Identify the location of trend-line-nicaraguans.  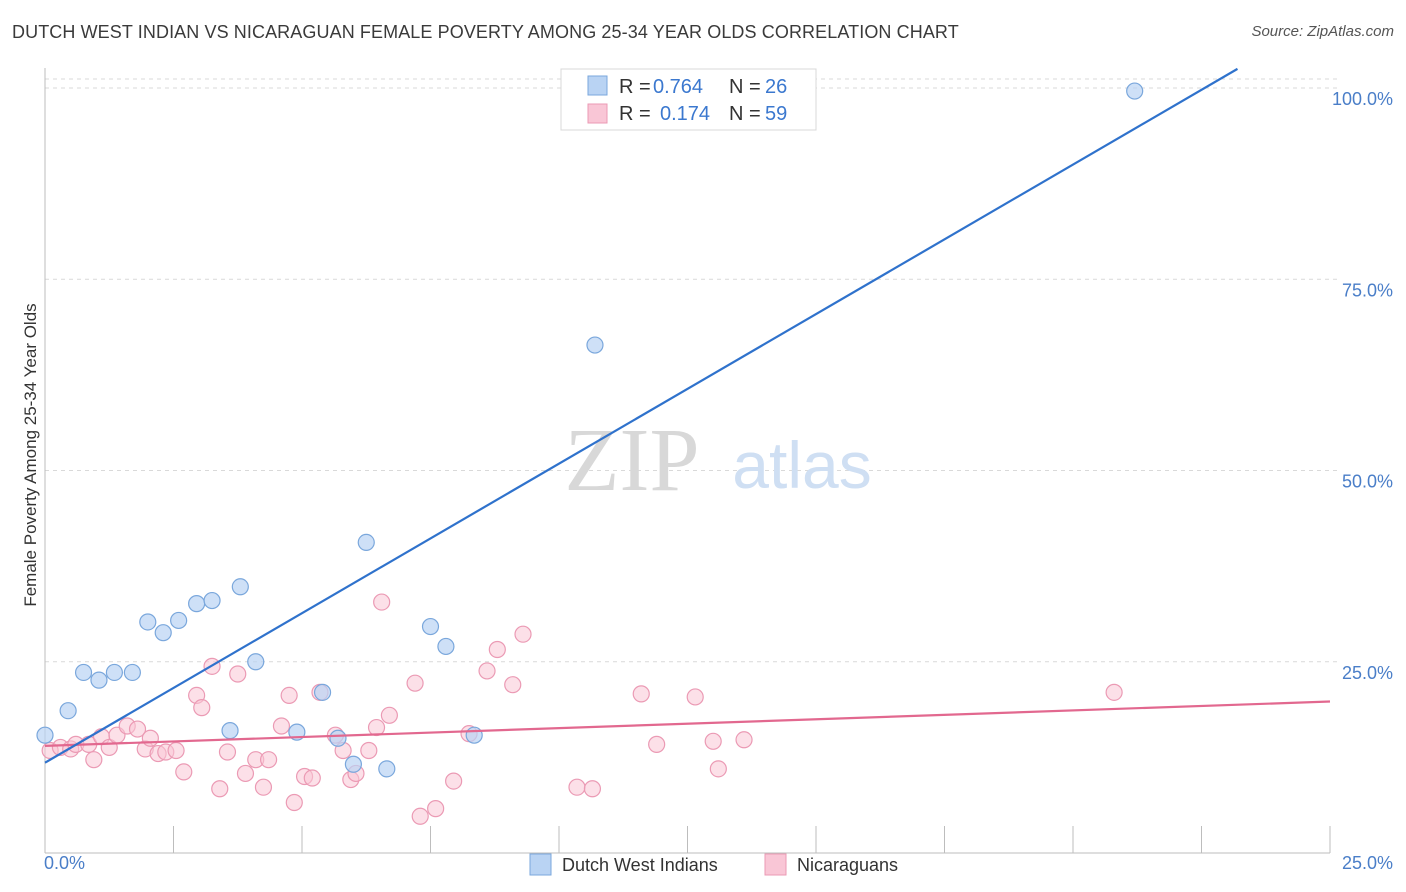
(687, 723).